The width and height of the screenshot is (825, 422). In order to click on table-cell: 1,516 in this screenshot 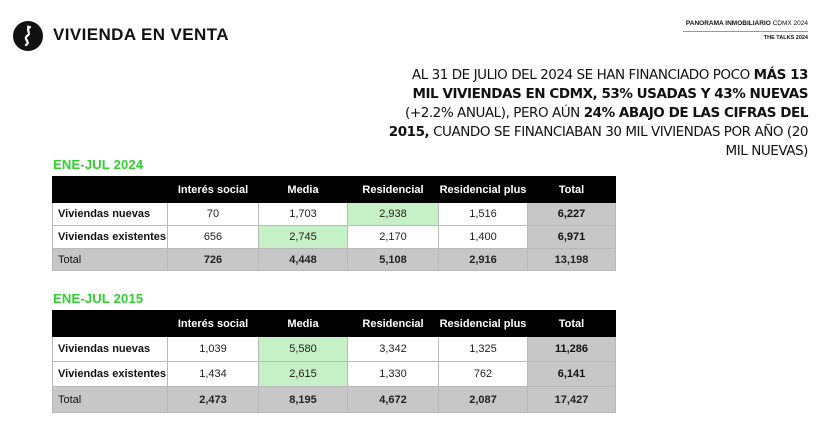, I will do `click(483, 214)`.